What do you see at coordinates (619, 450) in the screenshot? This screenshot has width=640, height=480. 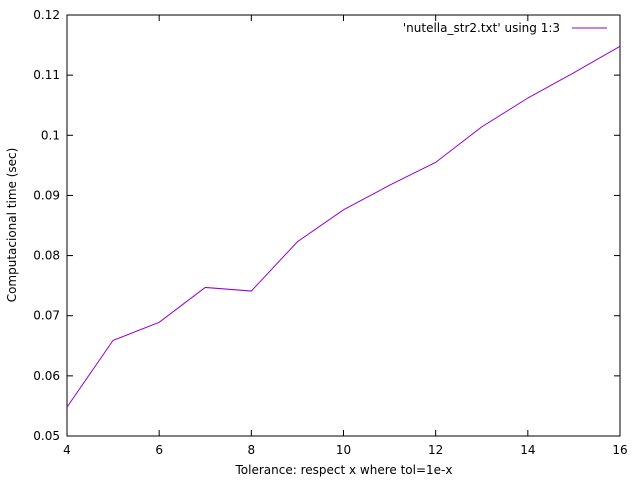 I see `x-tick-label: 16` at bounding box center [619, 450].